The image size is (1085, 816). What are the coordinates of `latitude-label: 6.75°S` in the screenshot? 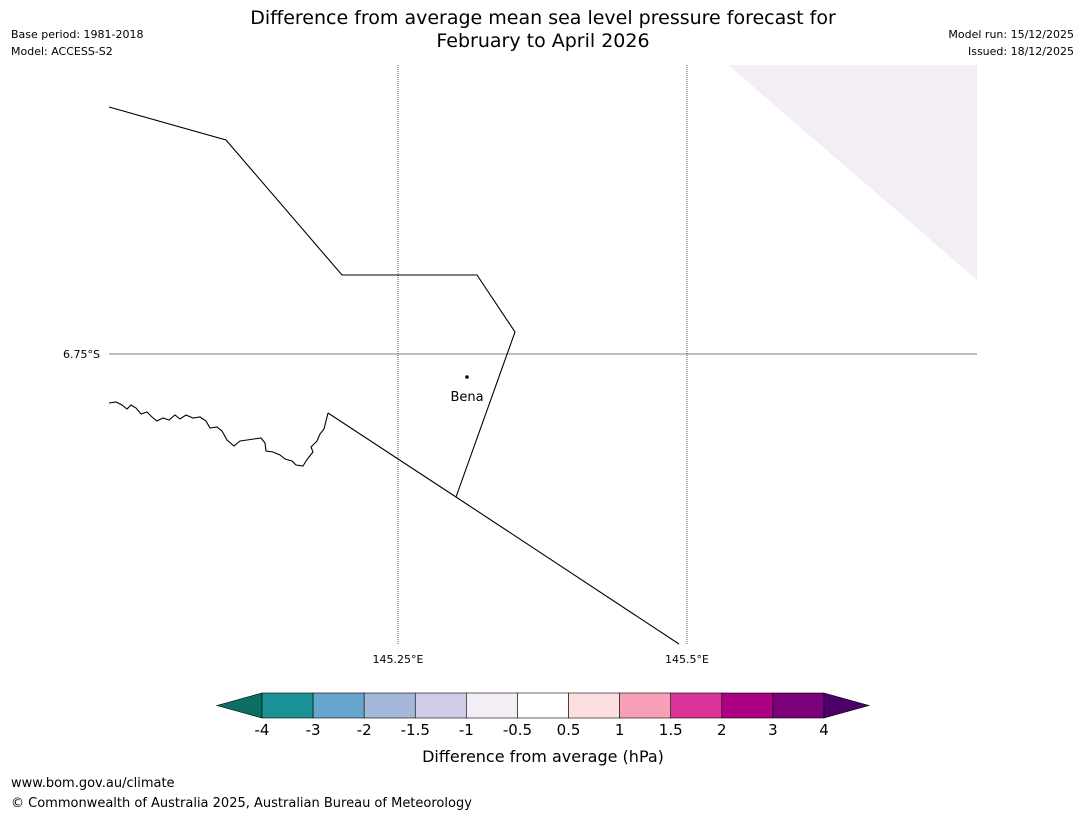 It's located at (81, 354).